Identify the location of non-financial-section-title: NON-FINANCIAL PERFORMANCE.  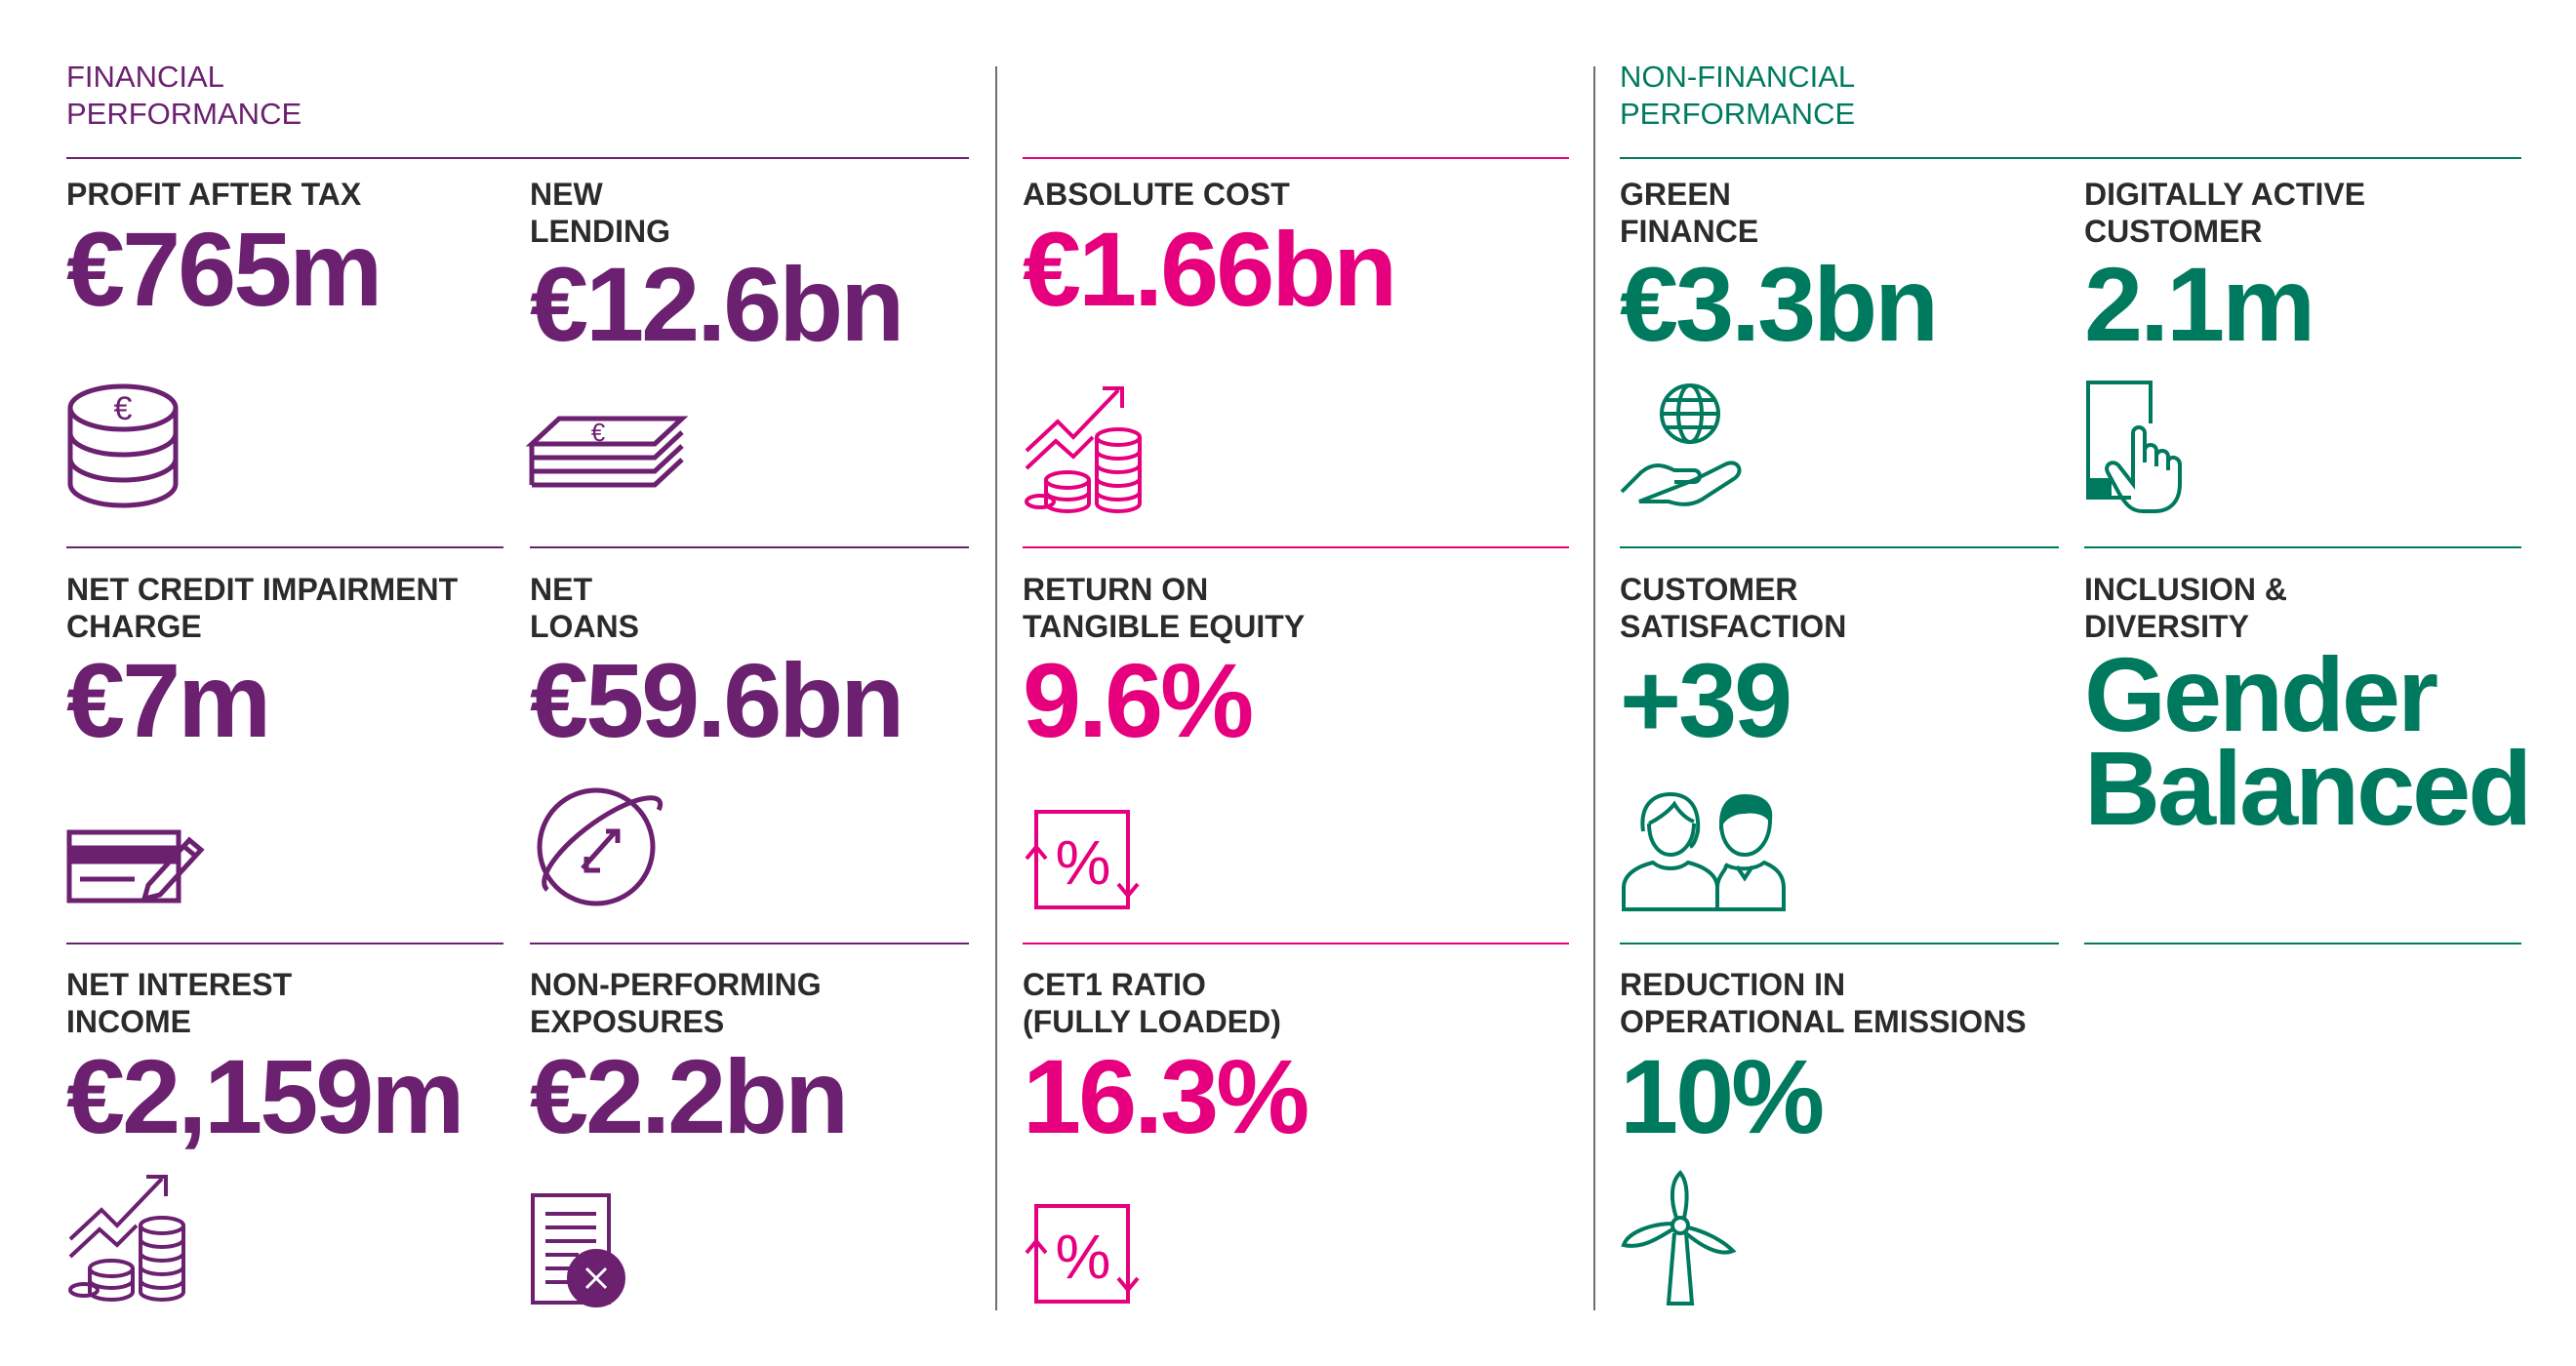
(1737, 96).